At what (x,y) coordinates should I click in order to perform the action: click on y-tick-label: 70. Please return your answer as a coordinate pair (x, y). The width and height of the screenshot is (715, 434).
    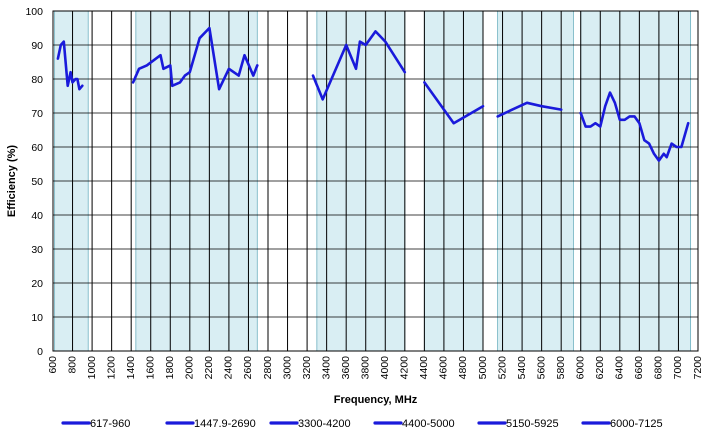
    Looking at the image, I should click on (37, 114).